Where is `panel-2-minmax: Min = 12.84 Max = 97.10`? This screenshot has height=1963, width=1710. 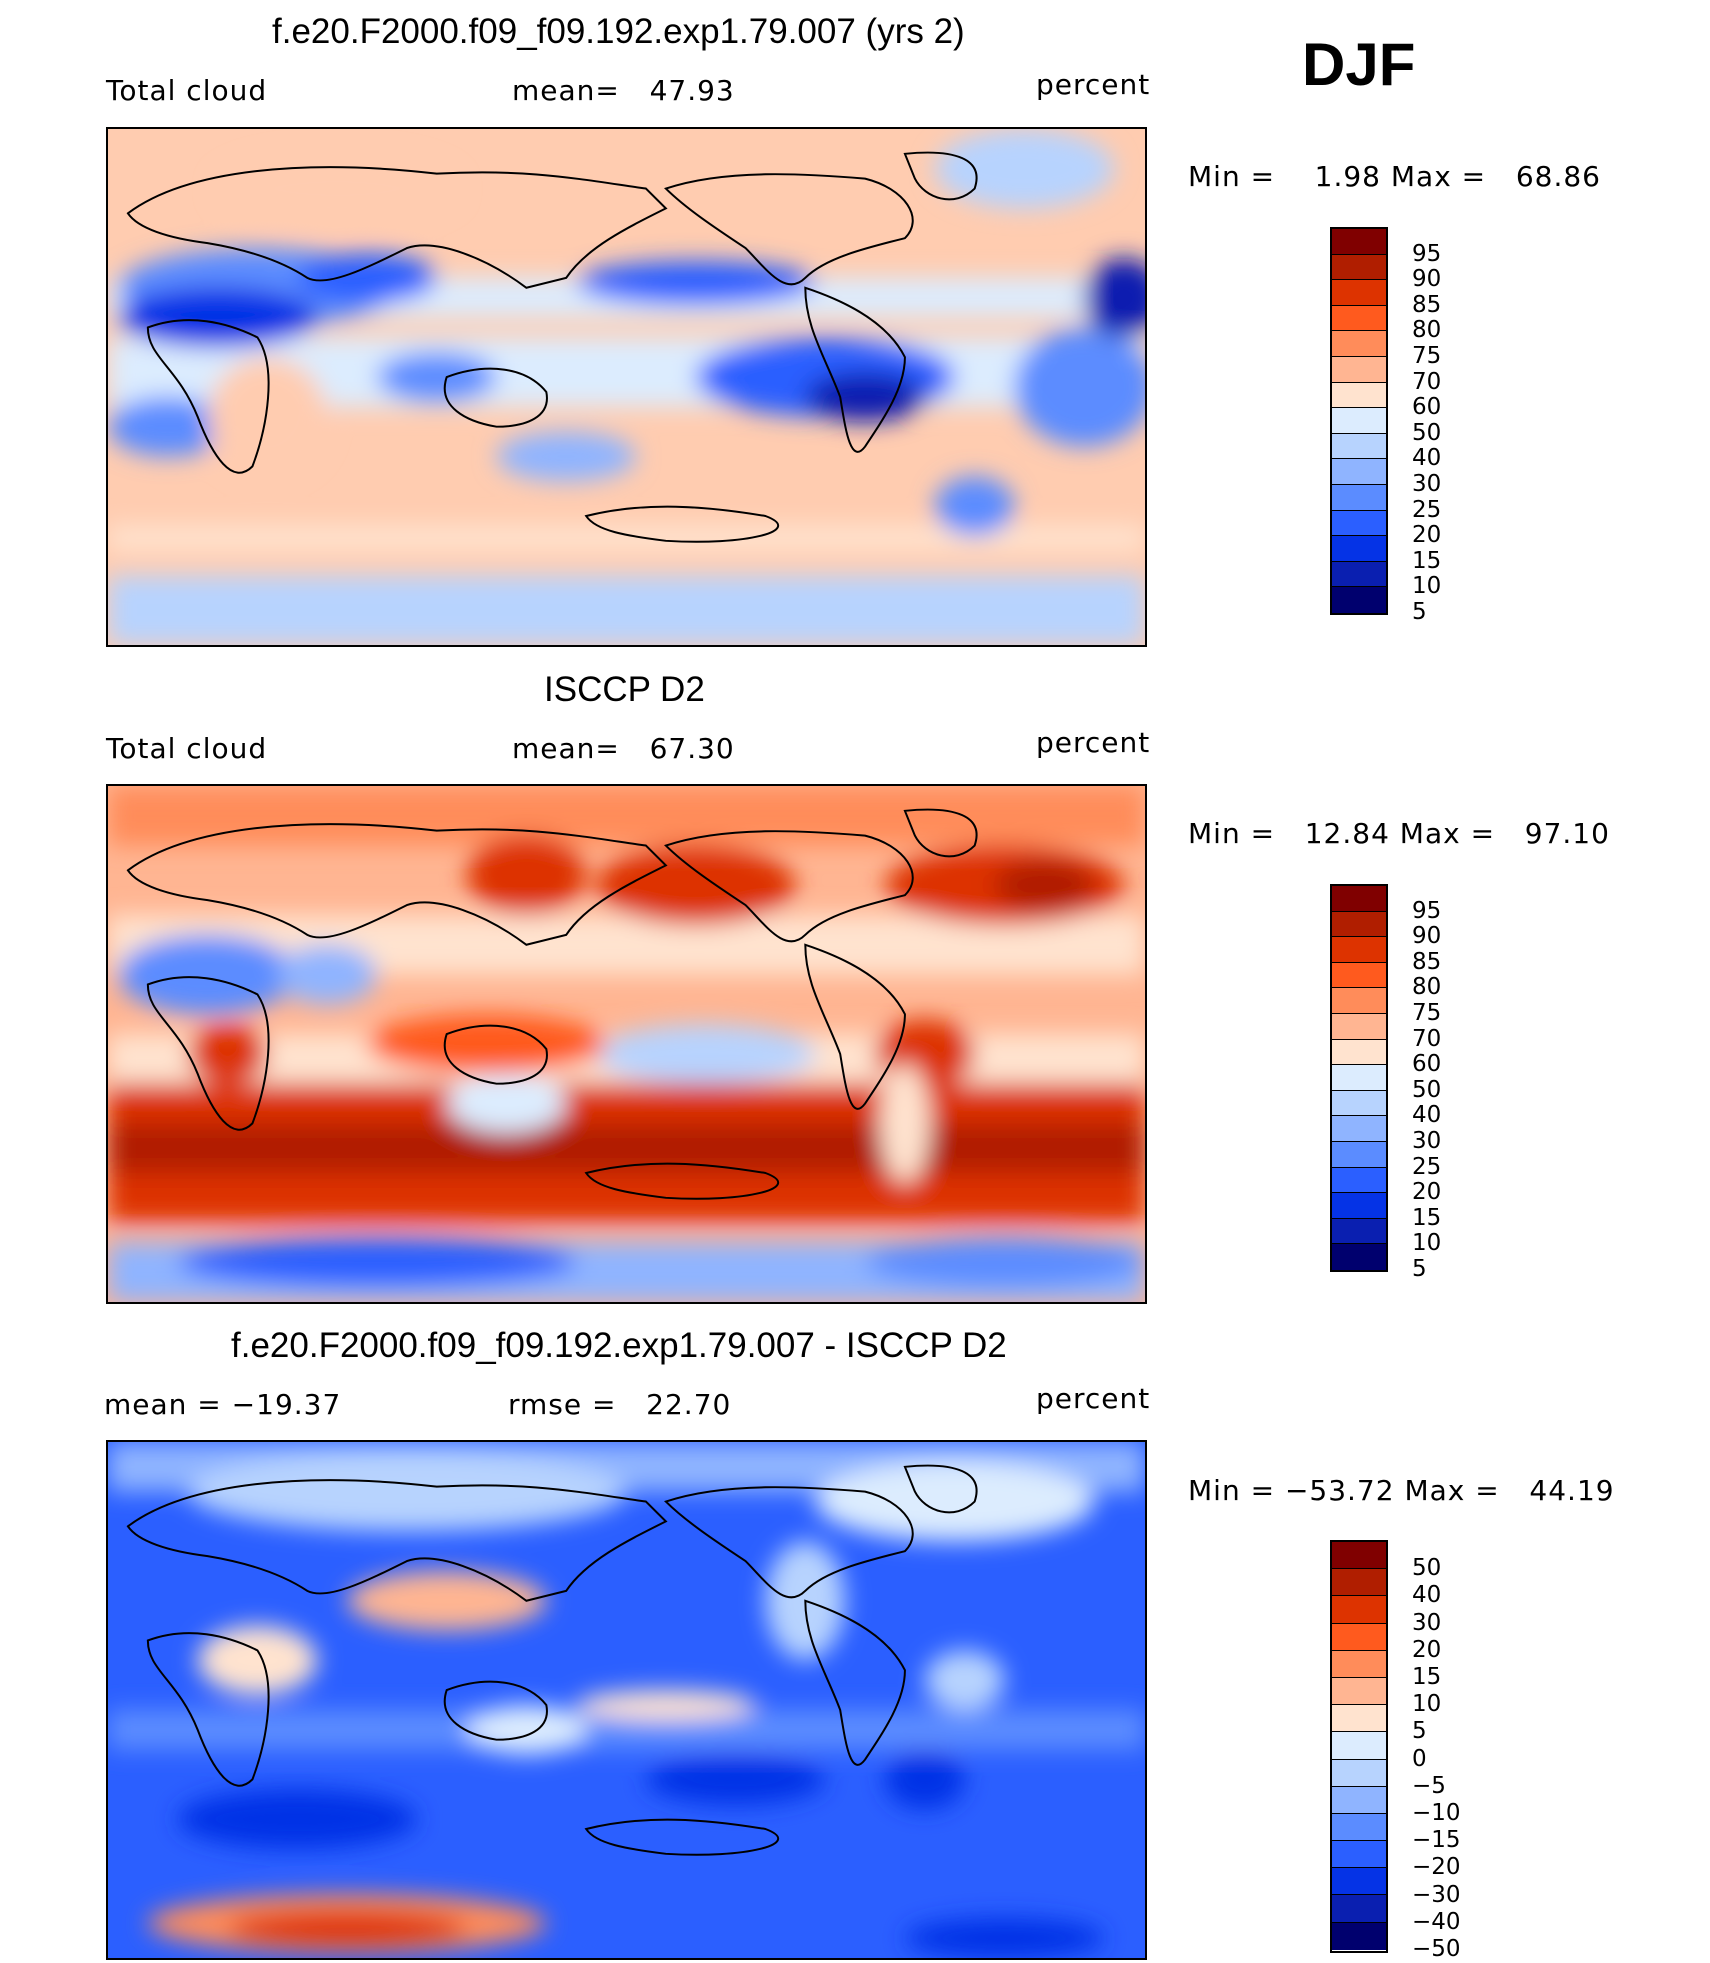 panel-2-minmax: Min = 12.84 Max = 97.10 is located at coordinates (1399, 833).